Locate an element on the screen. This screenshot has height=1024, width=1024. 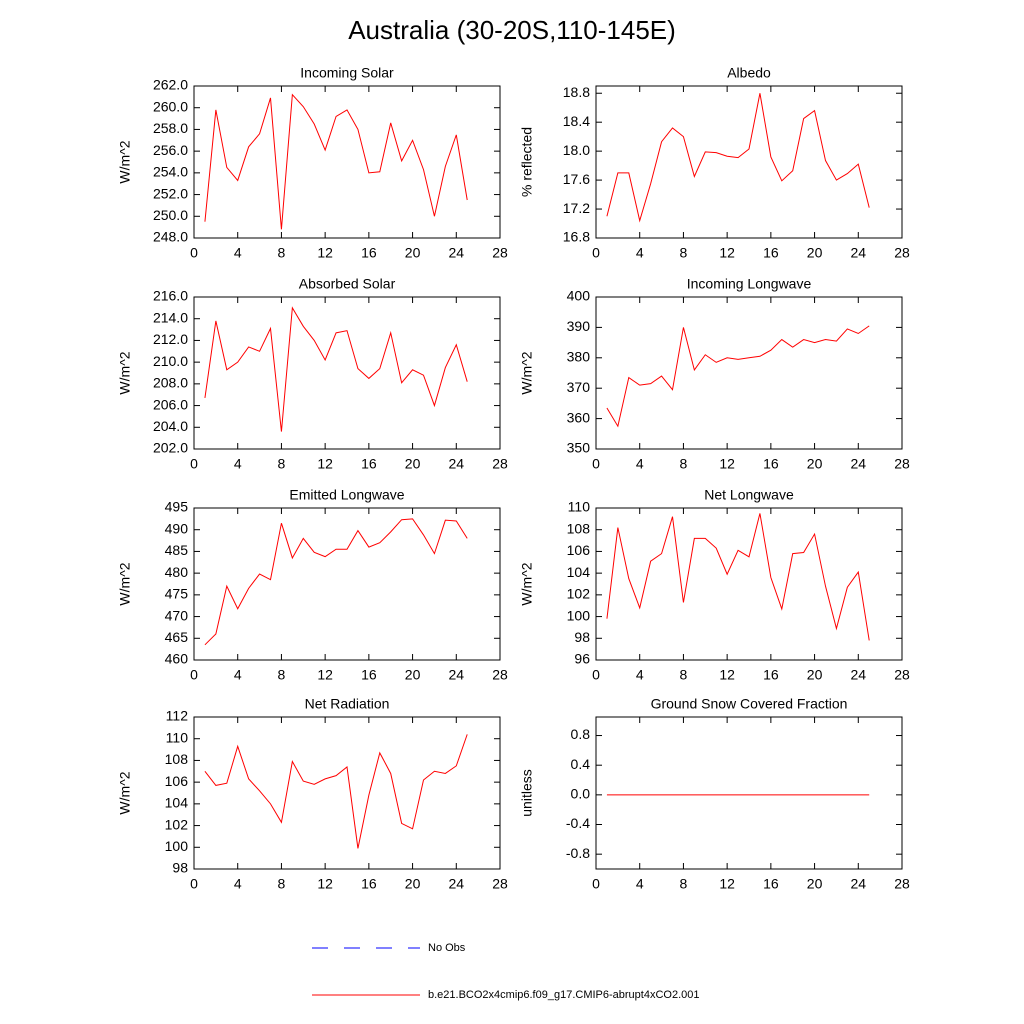
y-axis-label: unitless is located at coordinates (527, 792).